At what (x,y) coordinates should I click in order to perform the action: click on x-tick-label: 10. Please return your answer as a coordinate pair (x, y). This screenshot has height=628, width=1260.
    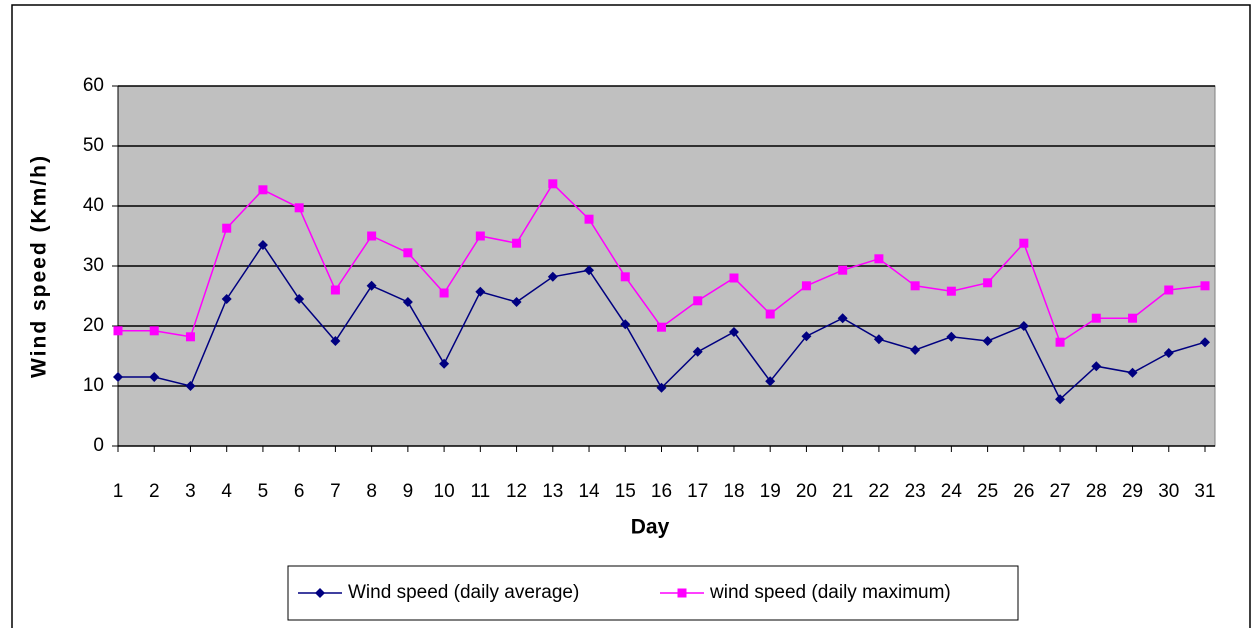
    Looking at the image, I should click on (444, 491).